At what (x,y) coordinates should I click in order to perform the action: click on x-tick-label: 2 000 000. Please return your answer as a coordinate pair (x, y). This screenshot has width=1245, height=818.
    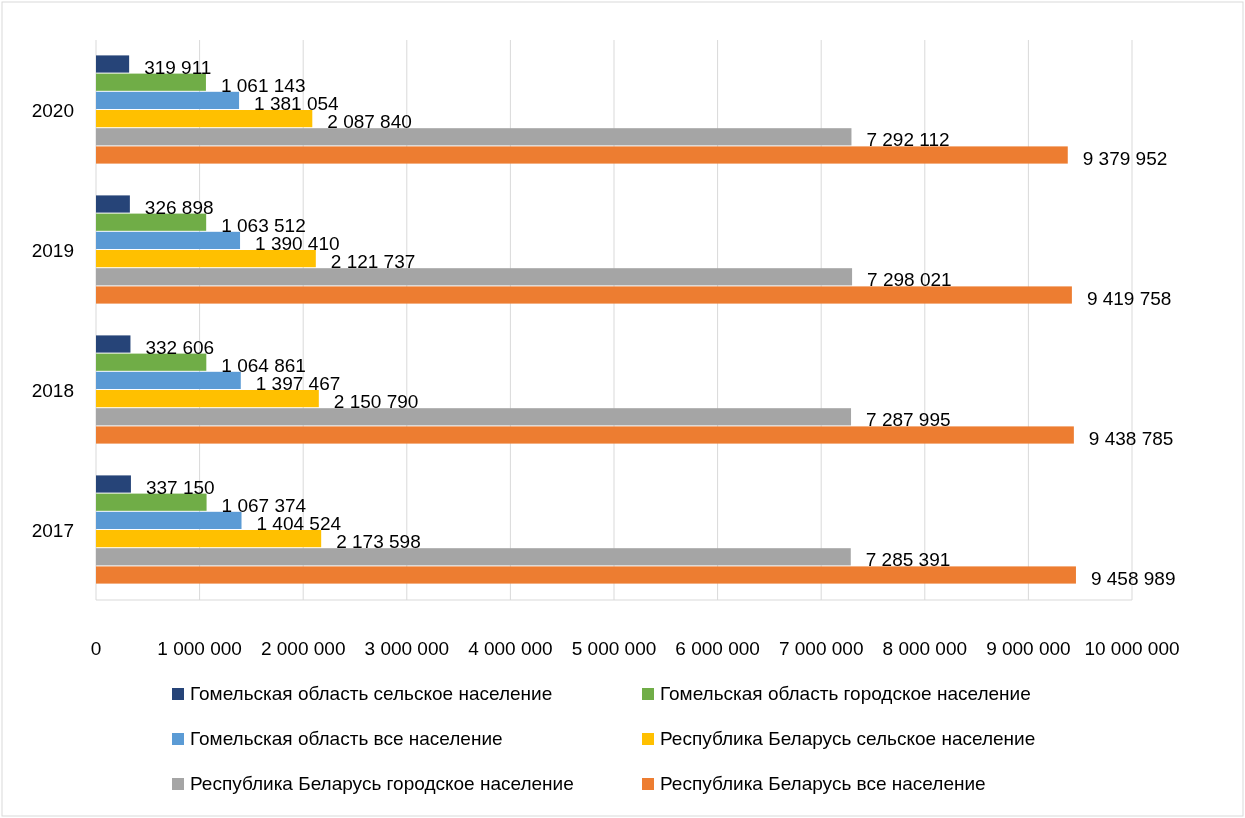
    Looking at the image, I should click on (303, 648).